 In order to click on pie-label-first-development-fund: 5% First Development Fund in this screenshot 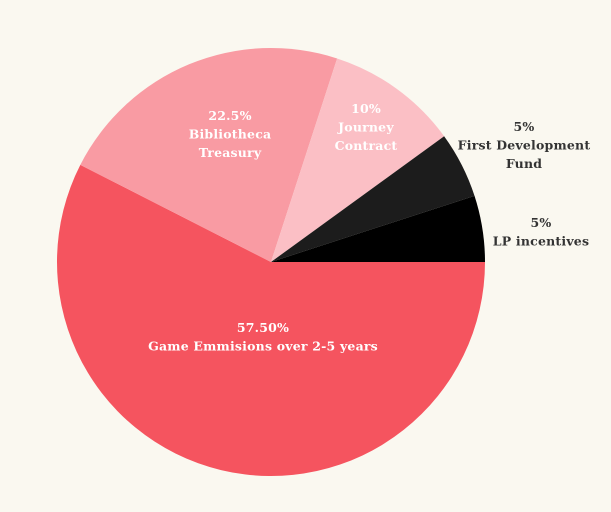, I will do `click(524, 145)`.